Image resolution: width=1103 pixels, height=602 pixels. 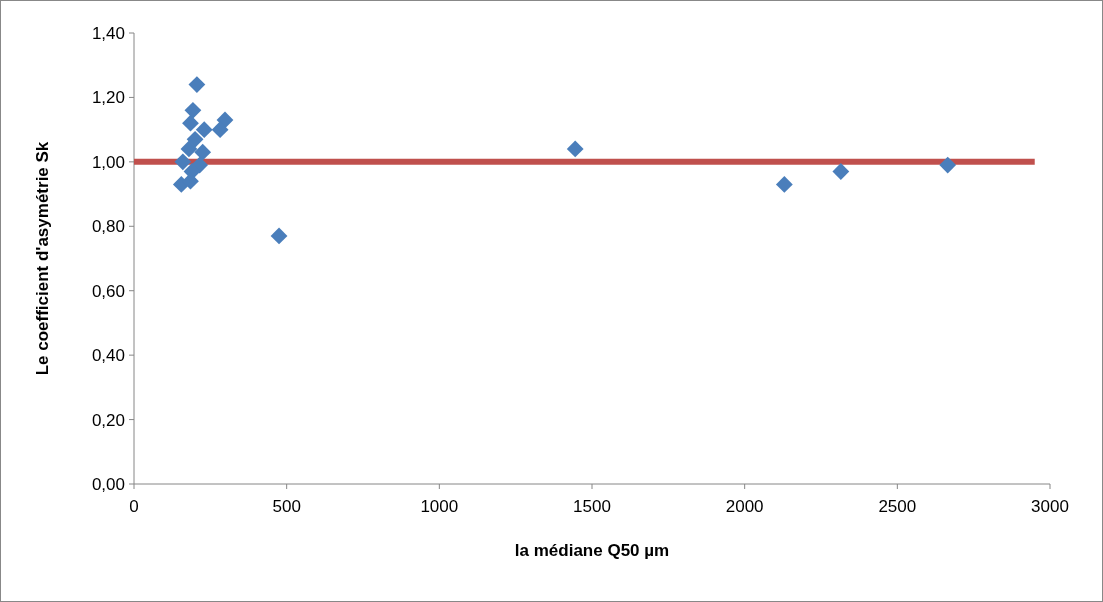 What do you see at coordinates (108, 420) in the screenshot?
I see `y-tick-label: 0,20` at bounding box center [108, 420].